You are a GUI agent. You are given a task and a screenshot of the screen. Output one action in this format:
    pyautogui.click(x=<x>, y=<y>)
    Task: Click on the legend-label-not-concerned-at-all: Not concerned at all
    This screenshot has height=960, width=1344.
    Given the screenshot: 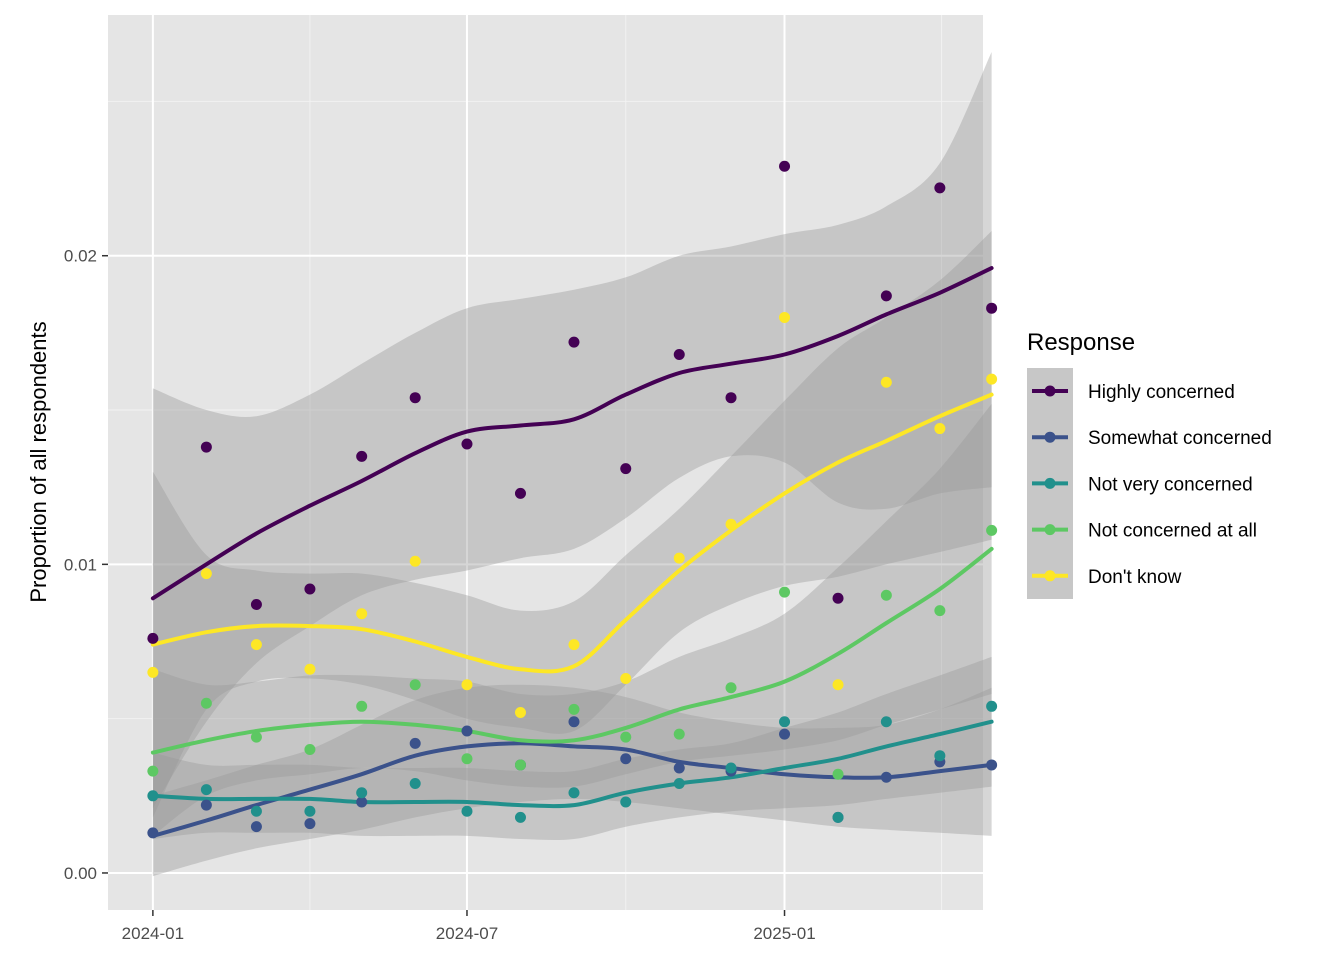 What is the action you would take?
    pyautogui.click(x=1172, y=531)
    